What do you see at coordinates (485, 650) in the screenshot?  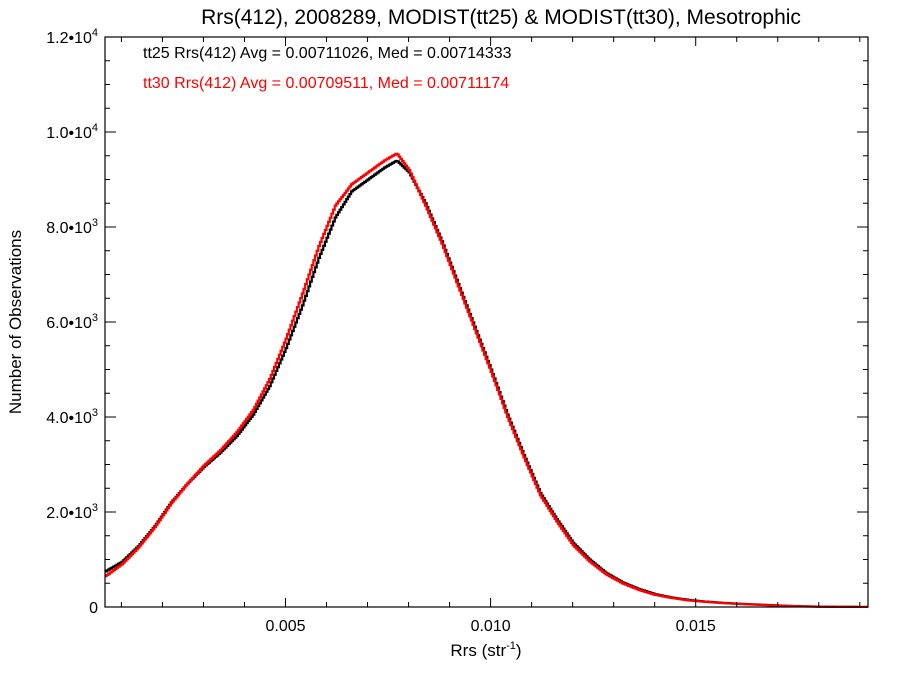 I see `x-axis-title: Rrs (str-1)` at bounding box center [485, 650].